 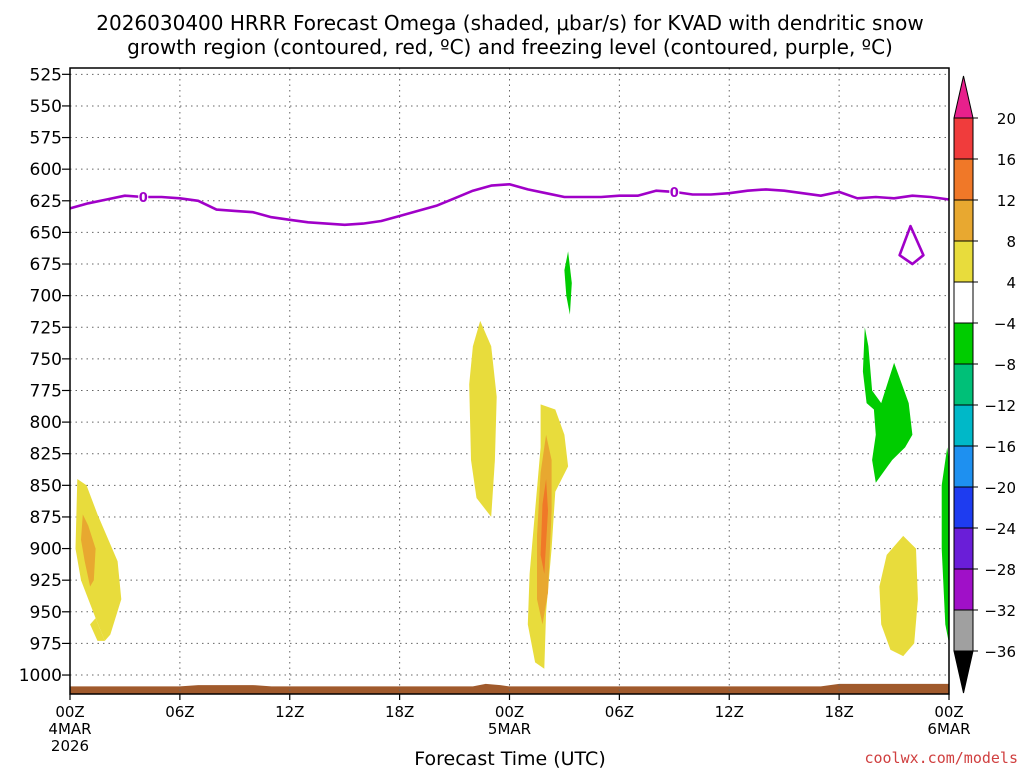 I want to click on y-tick-label: 875, so click(x=46, y=518).